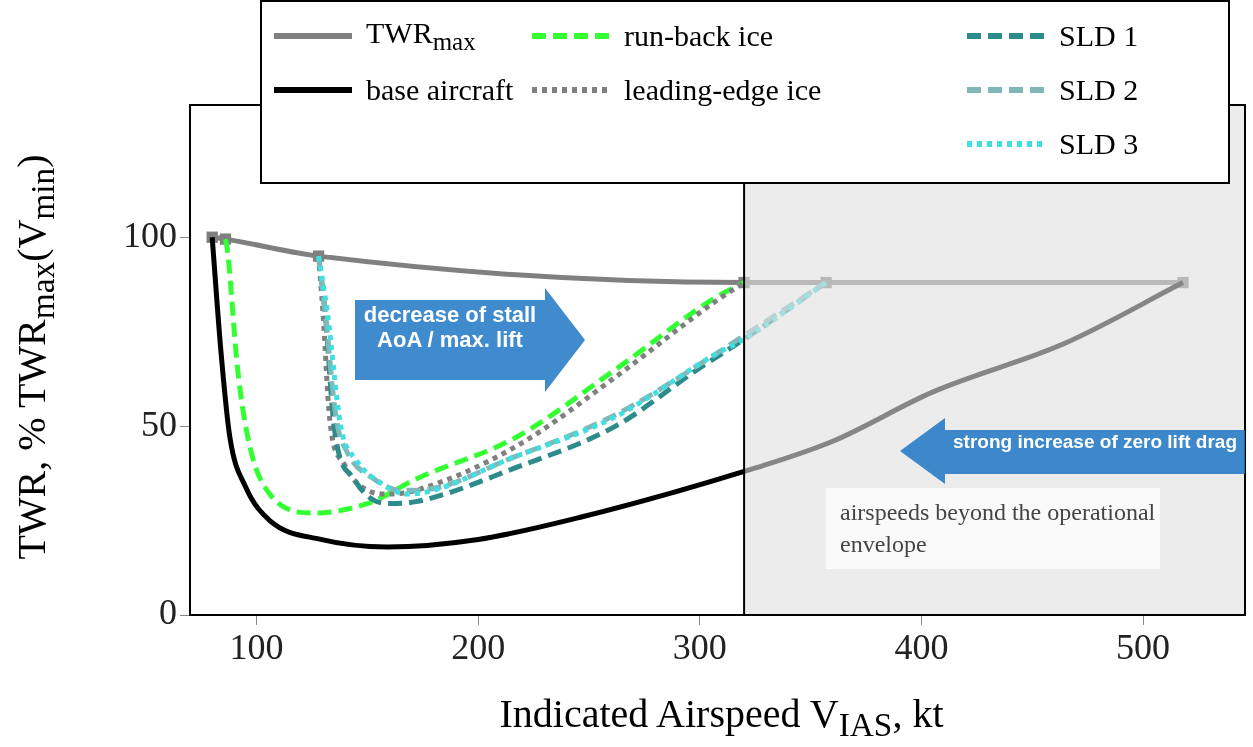 The image size is (1253, 747). What do you see at coordinates (159, 423) in the screenshot?
I see `y-tick-label: 50` at bounding box center [159, 423].